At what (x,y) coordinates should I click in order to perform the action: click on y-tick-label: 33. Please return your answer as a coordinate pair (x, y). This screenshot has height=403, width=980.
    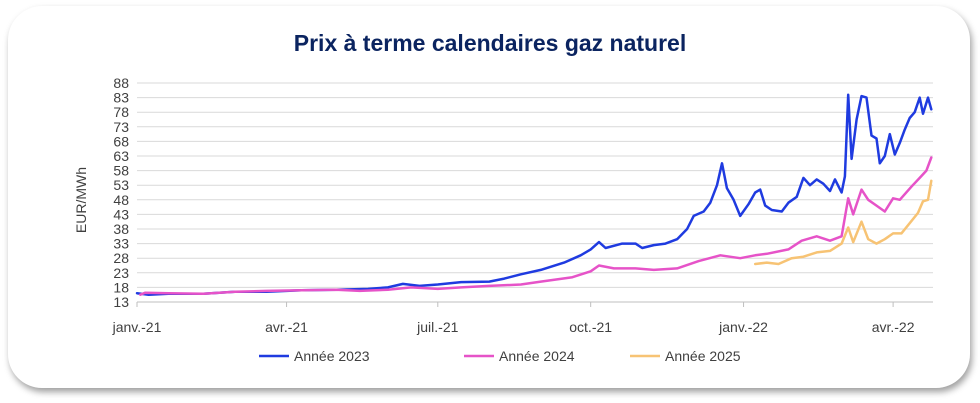
    Looking at the image, I should click on (121, 244).